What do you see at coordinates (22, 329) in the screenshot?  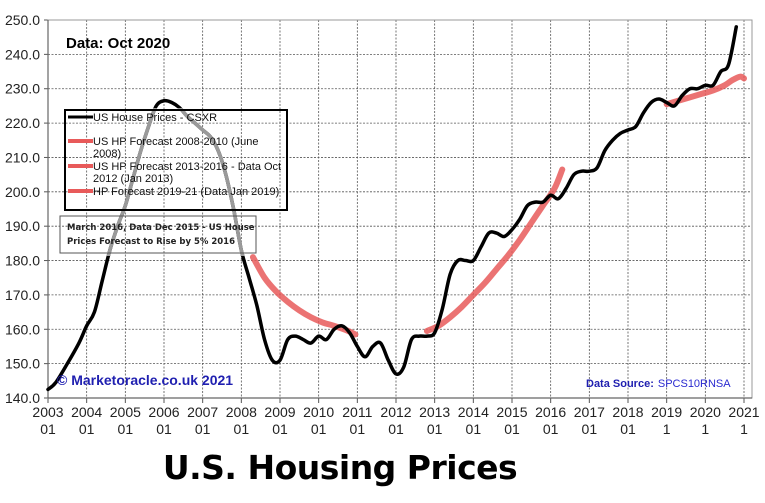 I see `y-tick-label: 160.0` at bounding box center [22, 329].